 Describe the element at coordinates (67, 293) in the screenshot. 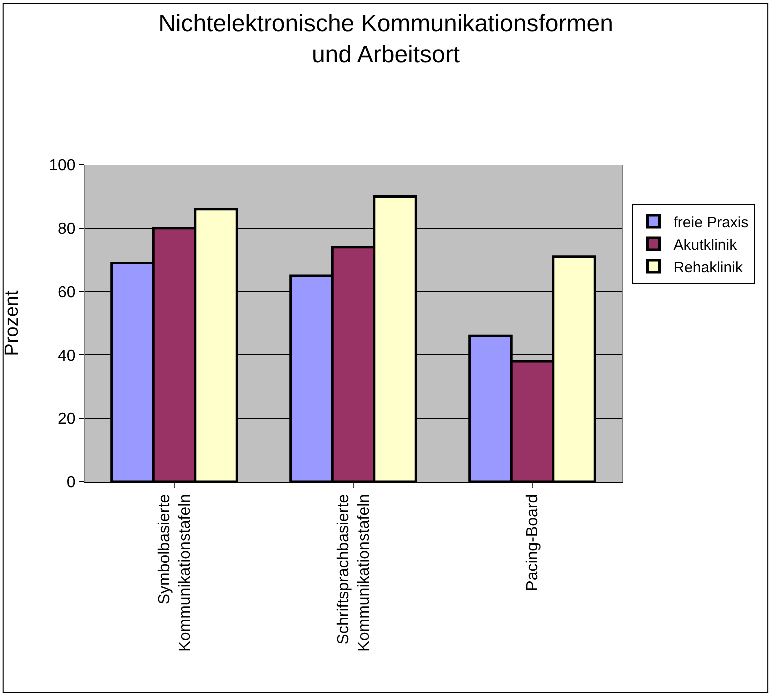

I see `y-tick-label: 60` at that location.